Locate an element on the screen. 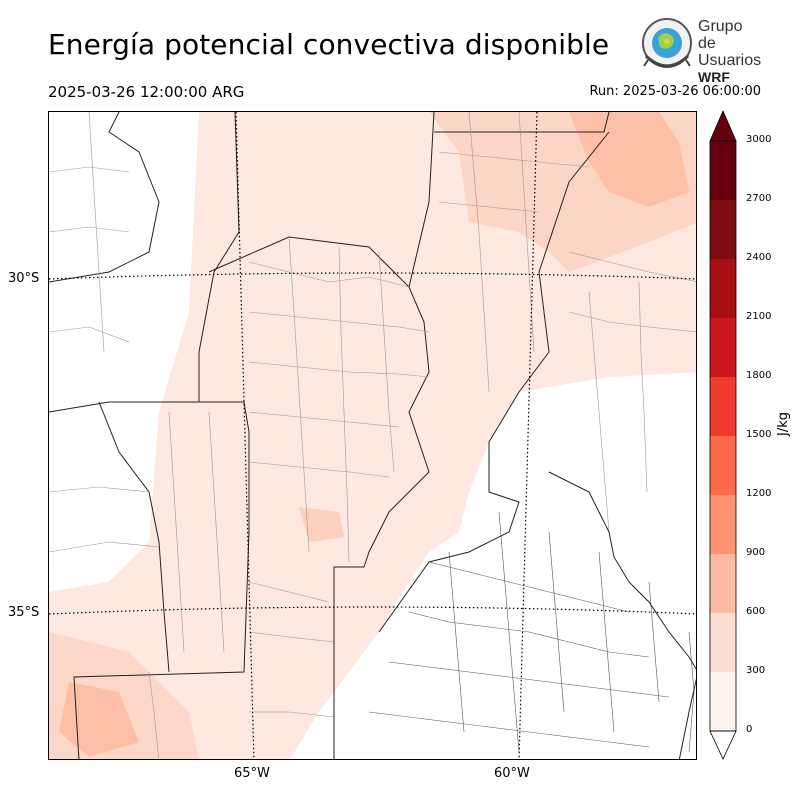 This screenshot has height=800, width=800. lon-label-60w: 60°W is located at coordinates (512, 773).